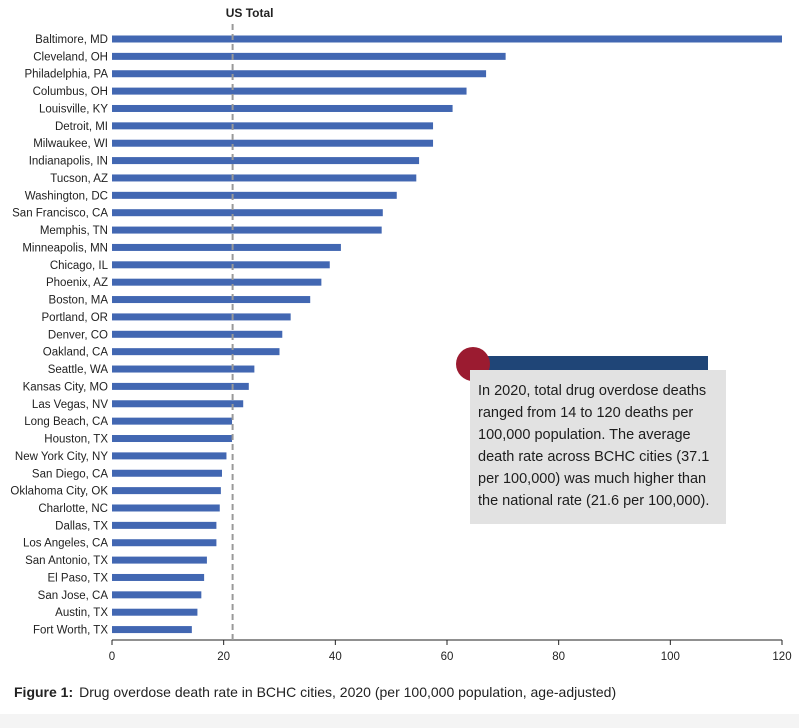  I want to click on x-tick-label: 80, so click(558, 657).